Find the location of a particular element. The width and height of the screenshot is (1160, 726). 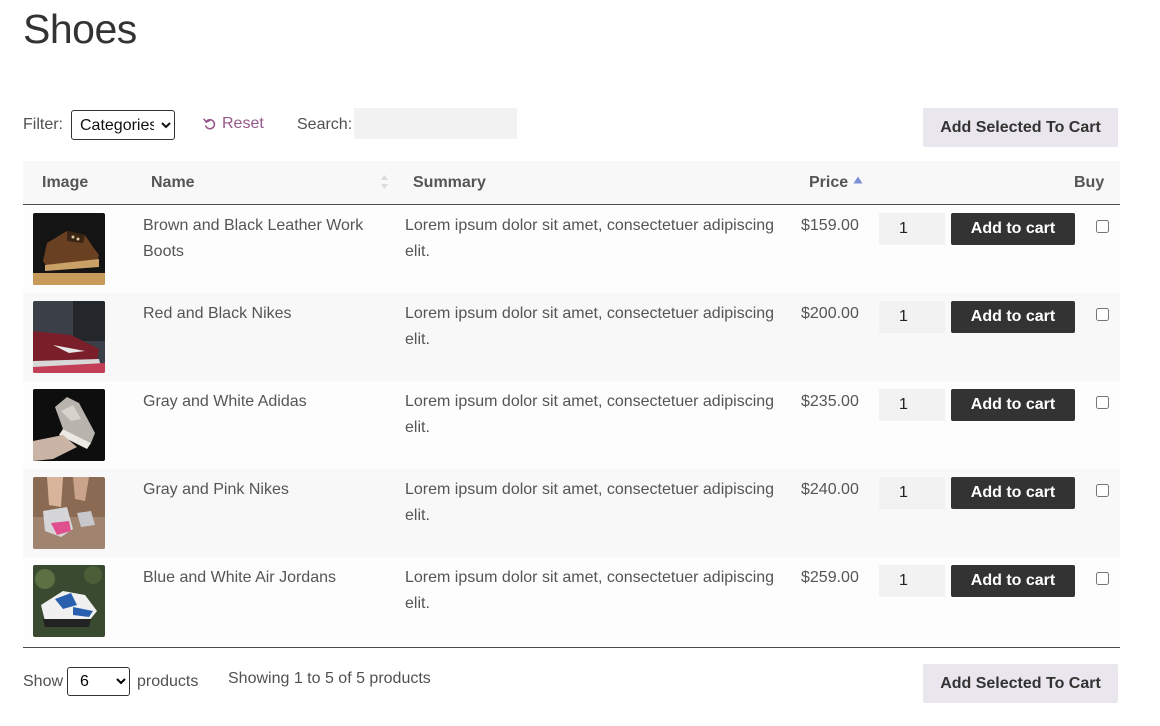

red-sneaker-icon is located at coordinates (69, 337).